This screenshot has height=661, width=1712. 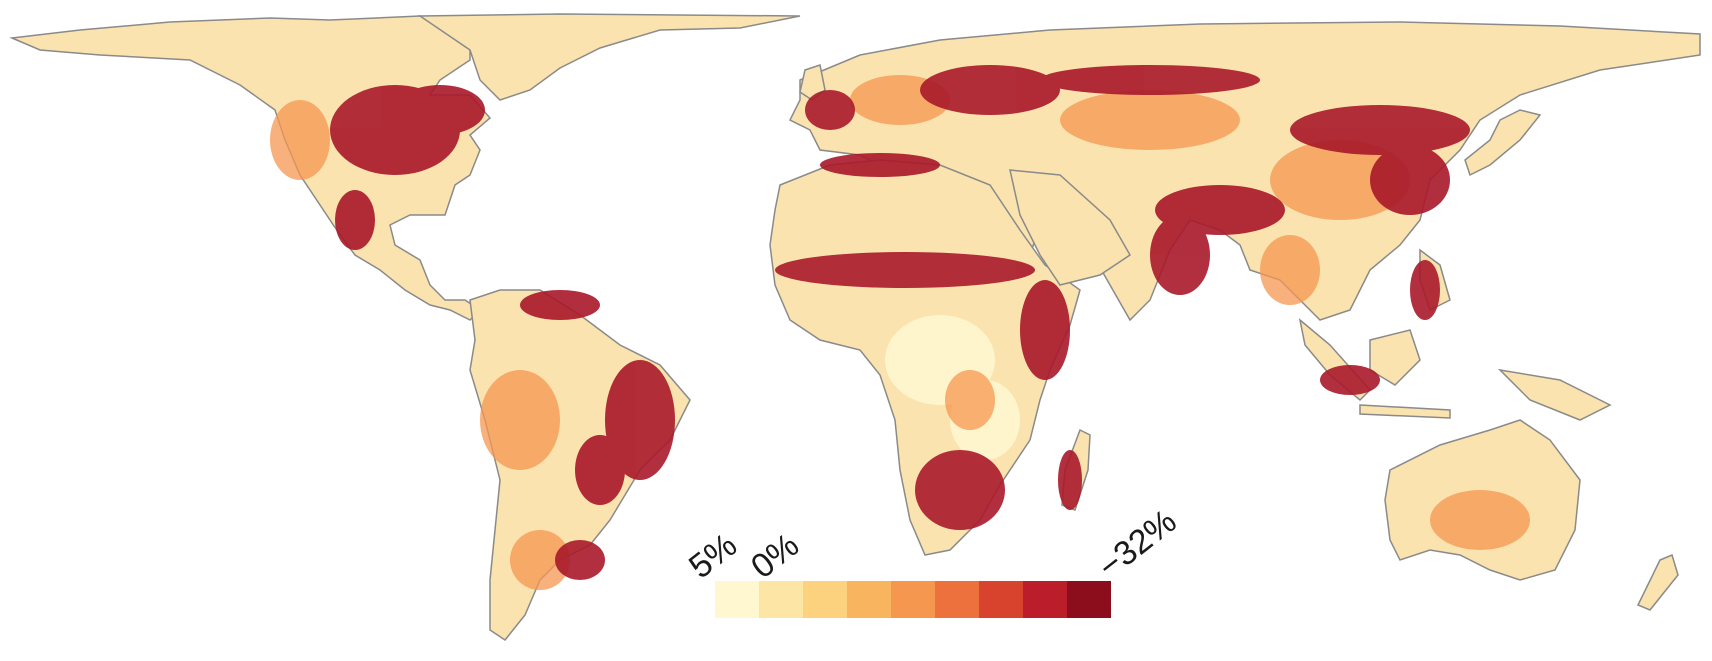 I want to click on borneo, so click(x=1395, y=357).